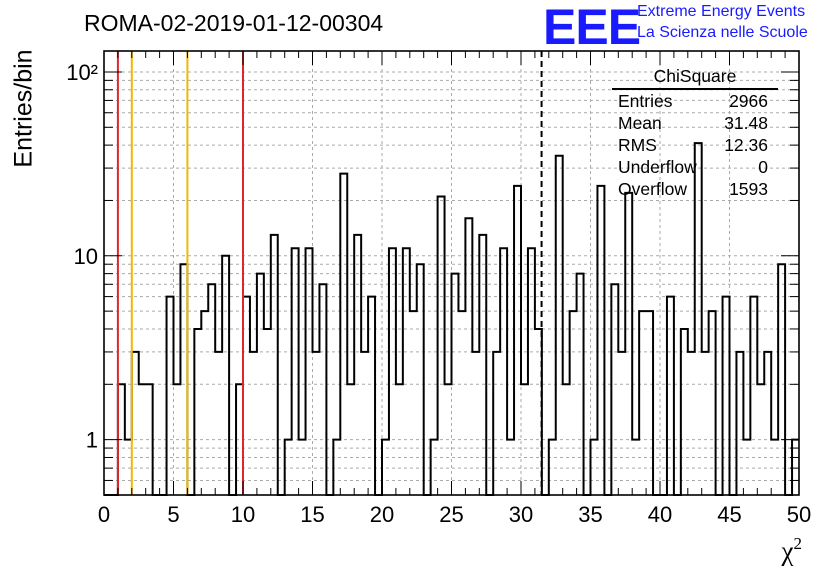 The image size is (836, 572). What do you see at coordinates (695, 189) in the screenshot?
I see `stats-row-overflow: Overflow 1593` at bounding box center [695, 189].